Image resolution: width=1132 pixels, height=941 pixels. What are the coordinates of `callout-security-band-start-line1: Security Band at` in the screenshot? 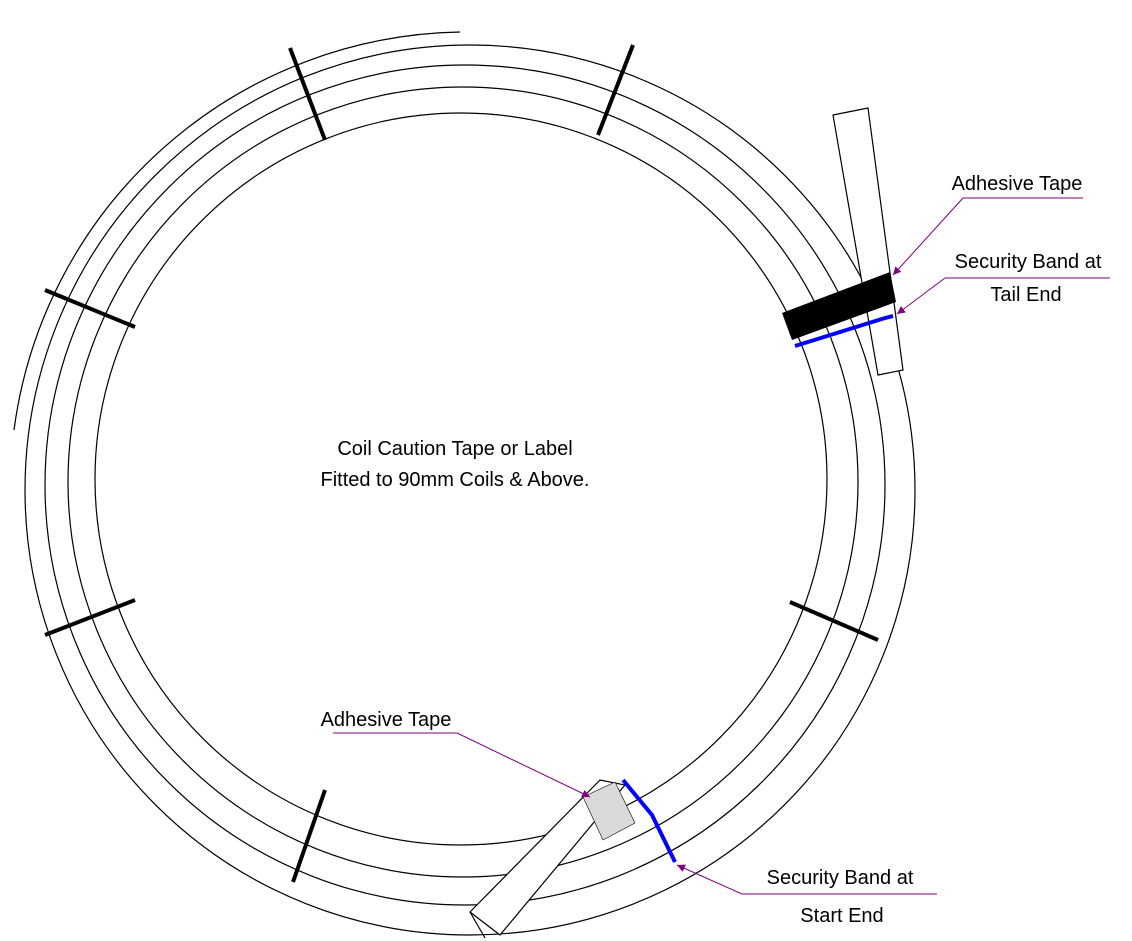 It's located at (840, 878).